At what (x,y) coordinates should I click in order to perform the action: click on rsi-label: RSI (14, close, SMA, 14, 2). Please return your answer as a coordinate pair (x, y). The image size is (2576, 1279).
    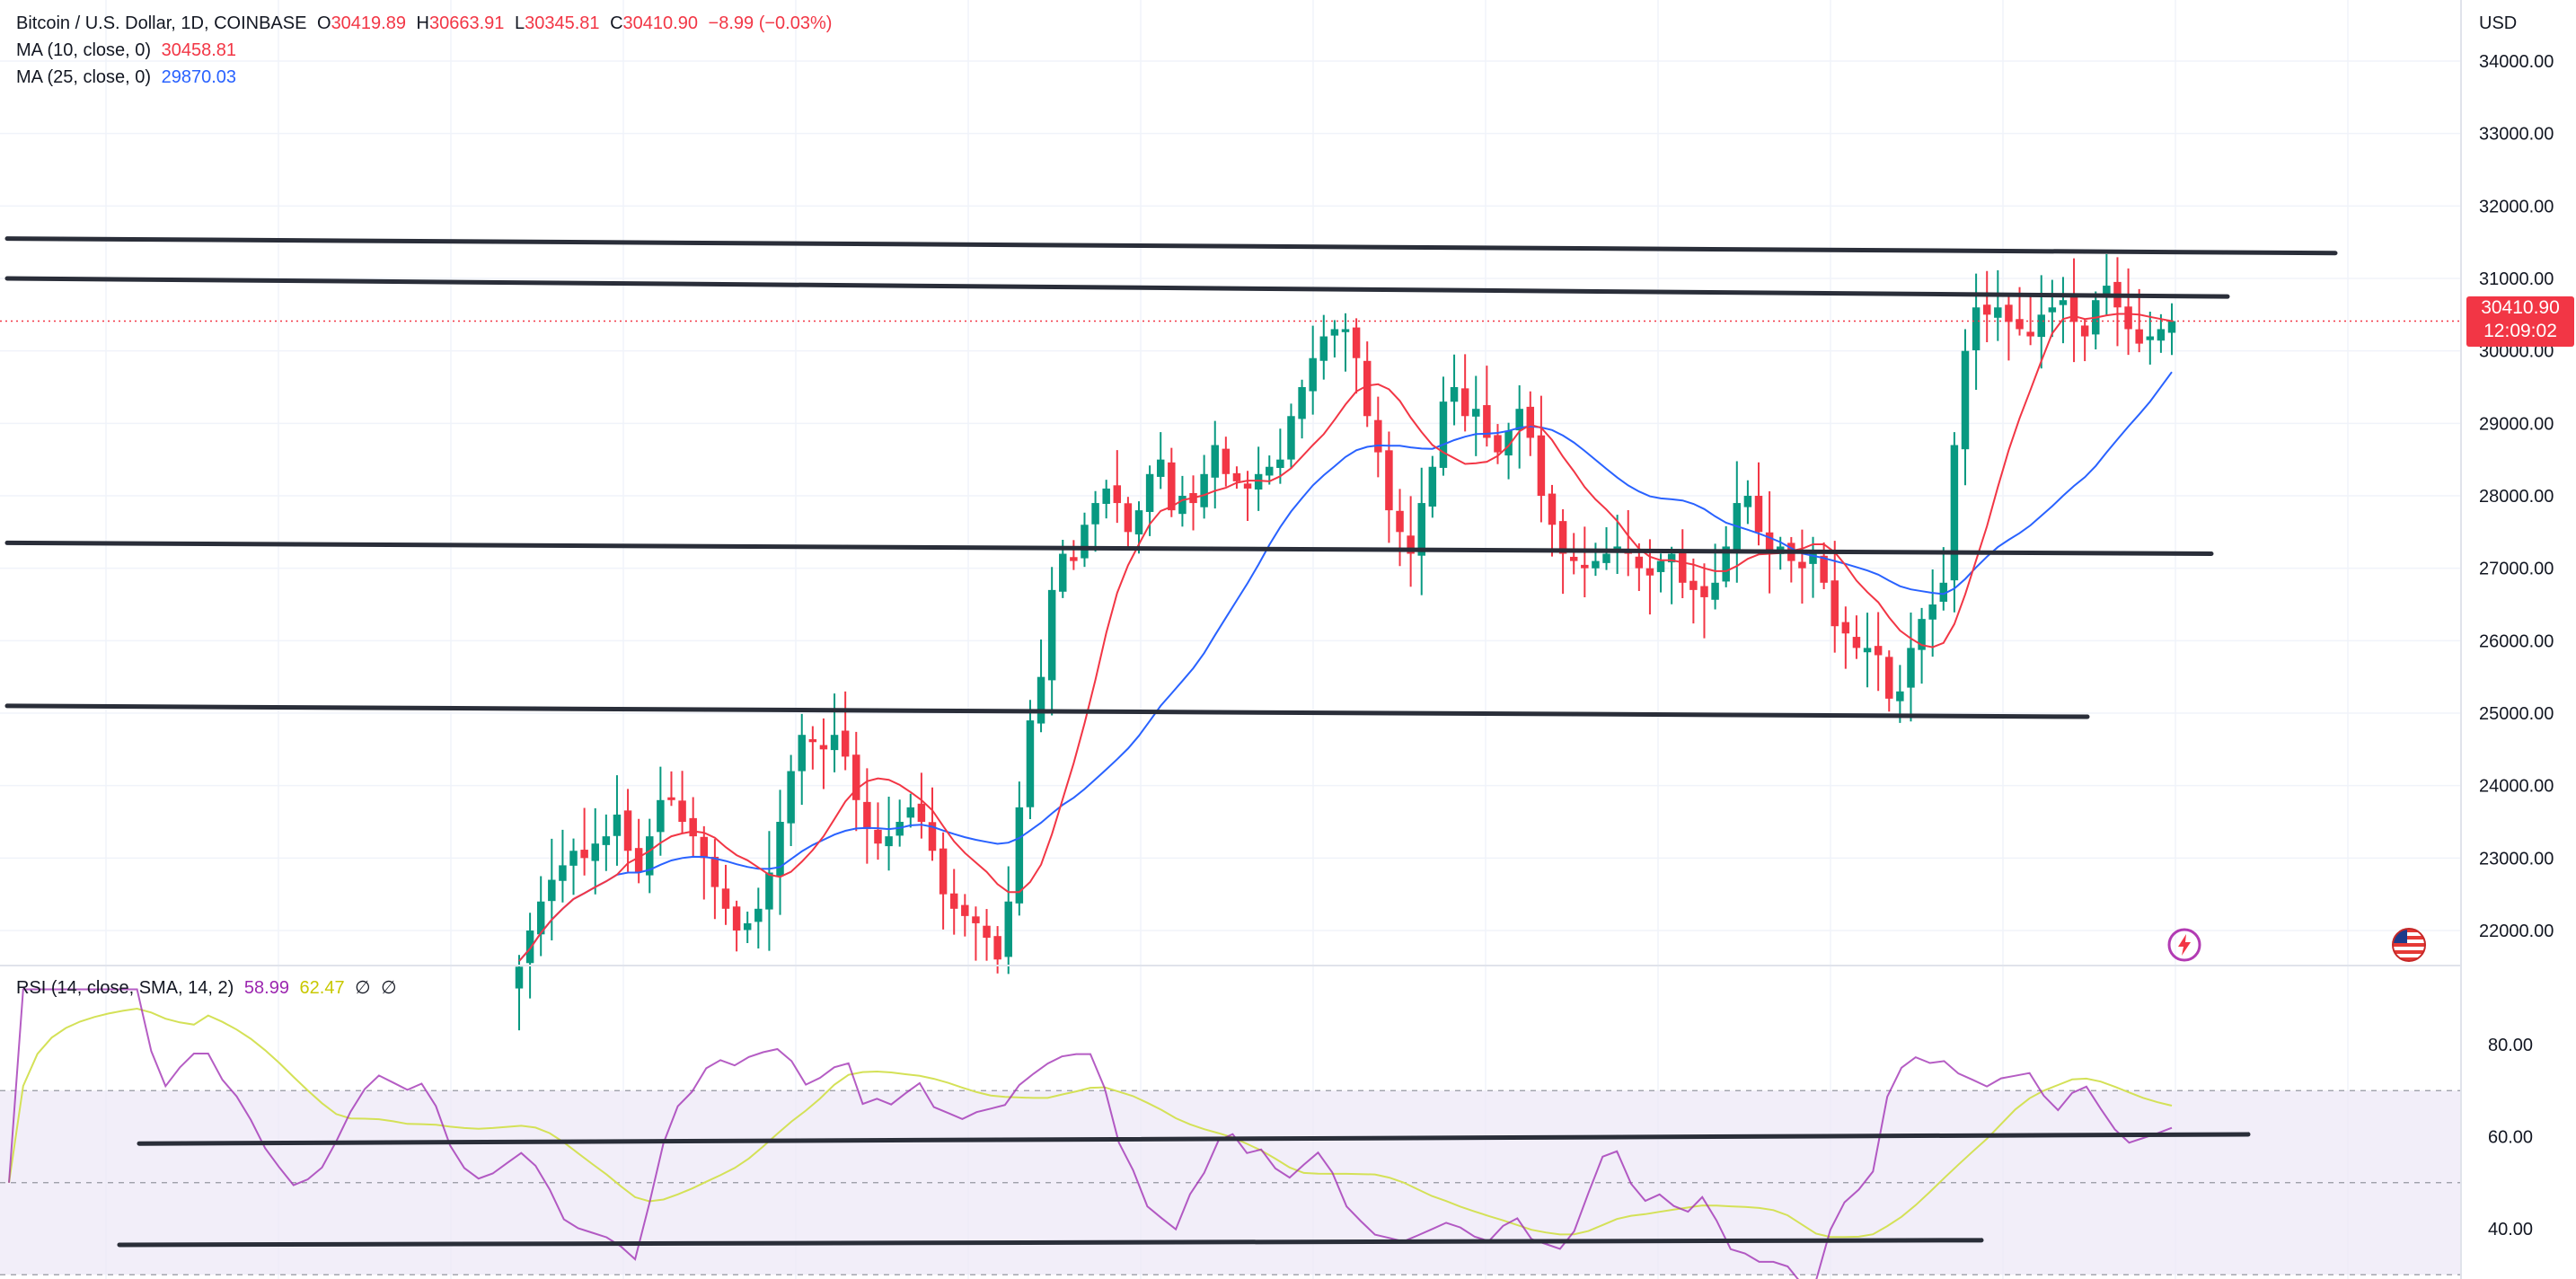
    Looking at the image, I should click on (125, 988).